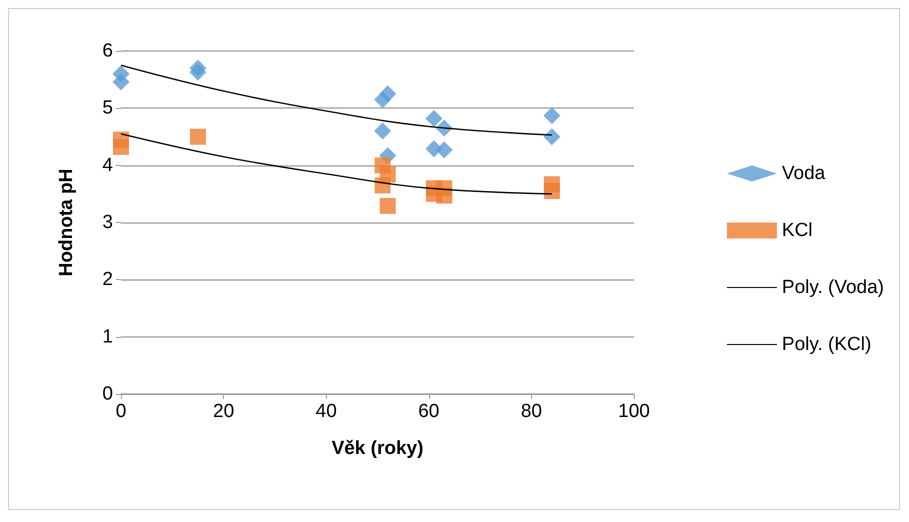  I want to click on y-tick-label: 5, so click(107, 108).